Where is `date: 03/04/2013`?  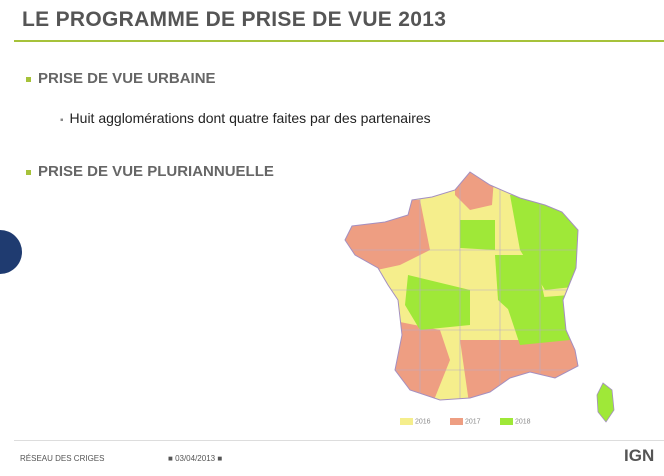
date: 03/04/2013 is located at coordinates (195, 458).